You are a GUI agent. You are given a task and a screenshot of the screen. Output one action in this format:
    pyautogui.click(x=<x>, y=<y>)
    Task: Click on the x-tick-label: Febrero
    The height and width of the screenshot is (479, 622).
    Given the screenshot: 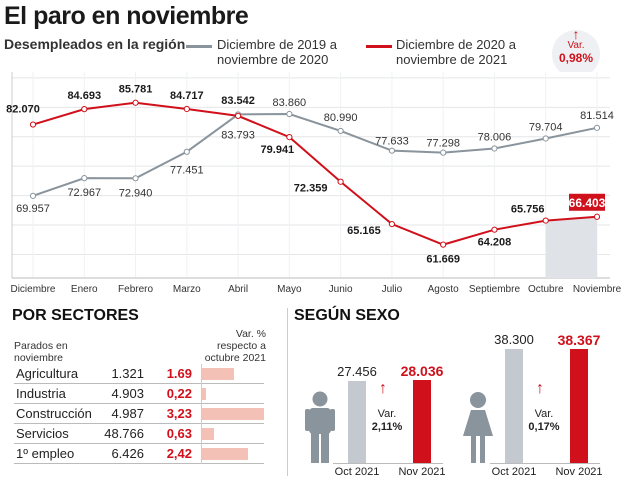 What is the action you would take?
    pyautogui.click(x=135, y=289)
    